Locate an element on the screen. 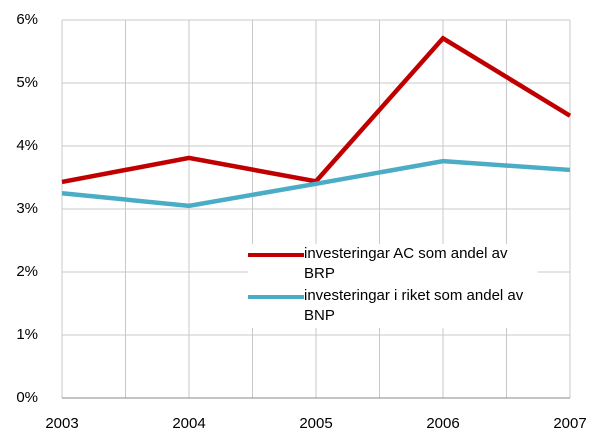 The image size is (595, 441). y-tick-label: 5% is located at coordinates (27, 82).